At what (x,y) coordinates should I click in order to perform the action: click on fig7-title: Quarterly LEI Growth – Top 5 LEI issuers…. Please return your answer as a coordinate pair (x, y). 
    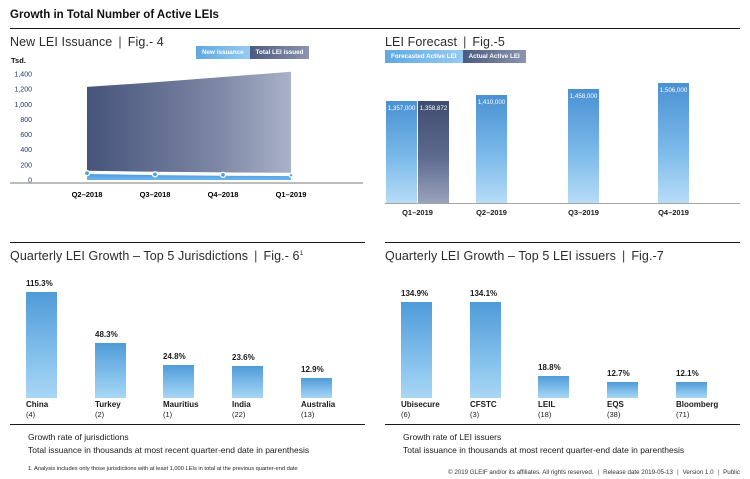
    Looking at the image, I should click on (562, 256).